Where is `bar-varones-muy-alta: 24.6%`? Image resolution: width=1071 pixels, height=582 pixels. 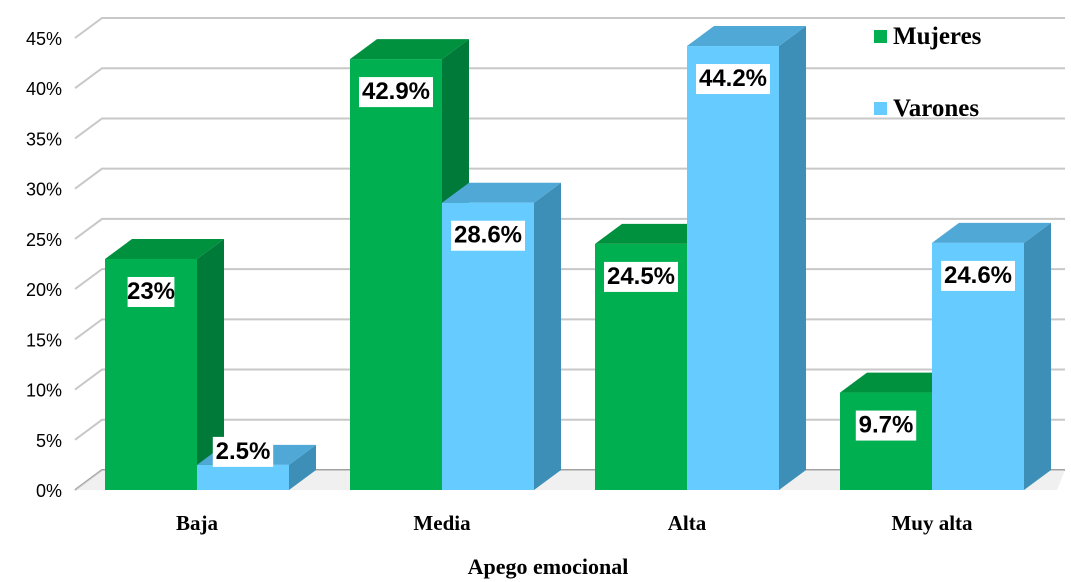
bar-varones-muy-alta: 24.6% is located at coordinates (991, 356).